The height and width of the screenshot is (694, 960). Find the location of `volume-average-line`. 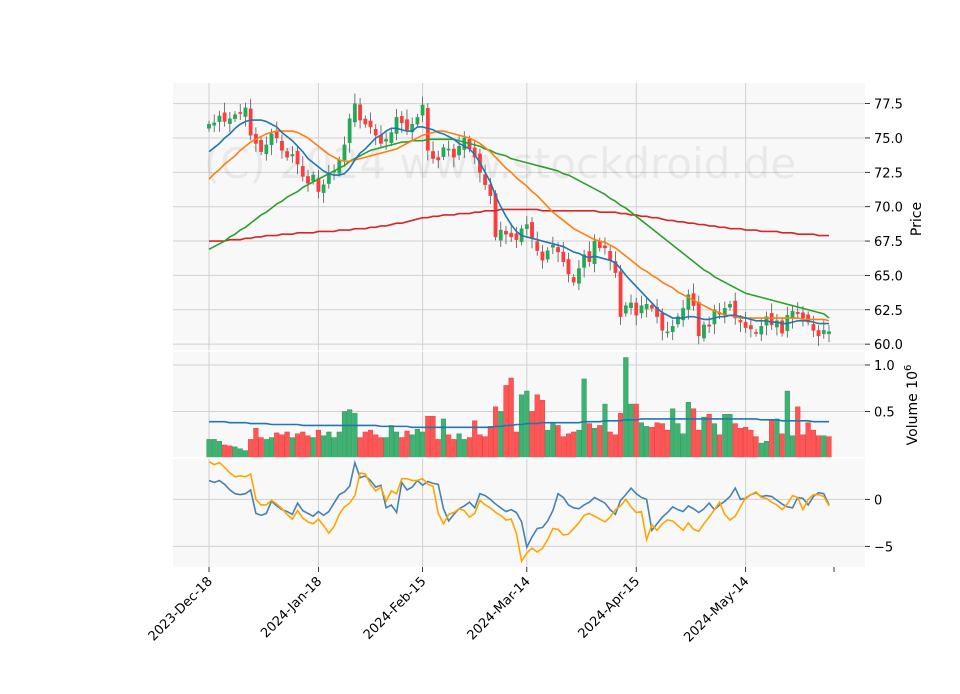

volume-average-line is located at coordinates (519, 423).